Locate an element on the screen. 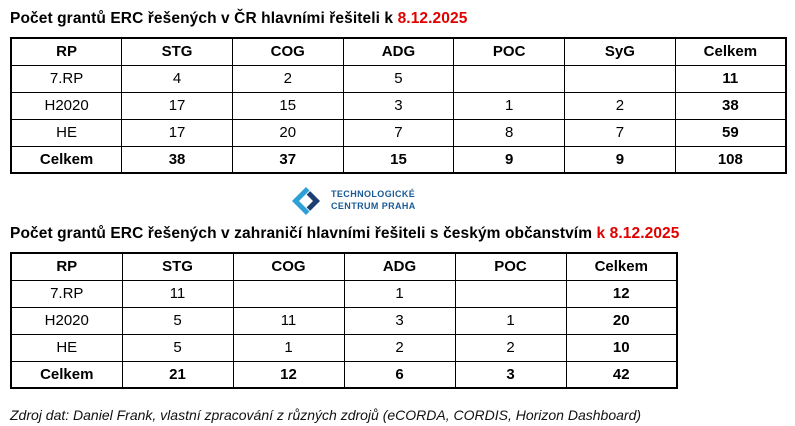  table-row-h2020: H2020 5 11 3 1 20 is located at coordinates (344, 320).